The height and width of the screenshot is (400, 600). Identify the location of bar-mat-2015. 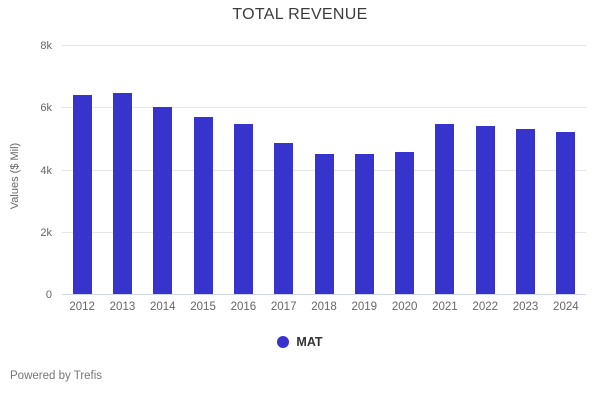
(203, 205).